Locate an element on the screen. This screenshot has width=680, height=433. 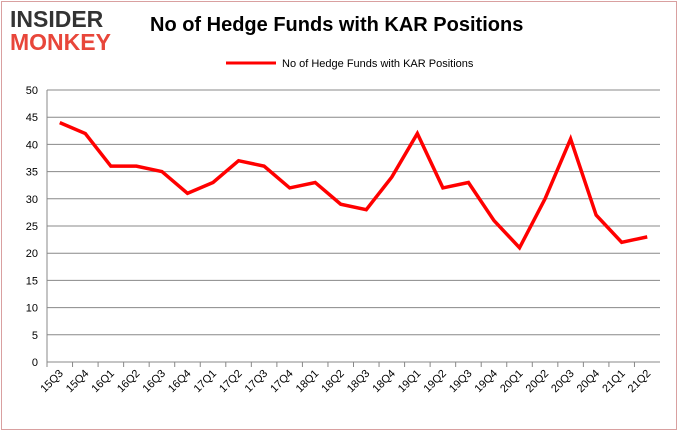
insider-monkey-logo: INSIDER MONKEY is located at coordinates (60, 31).